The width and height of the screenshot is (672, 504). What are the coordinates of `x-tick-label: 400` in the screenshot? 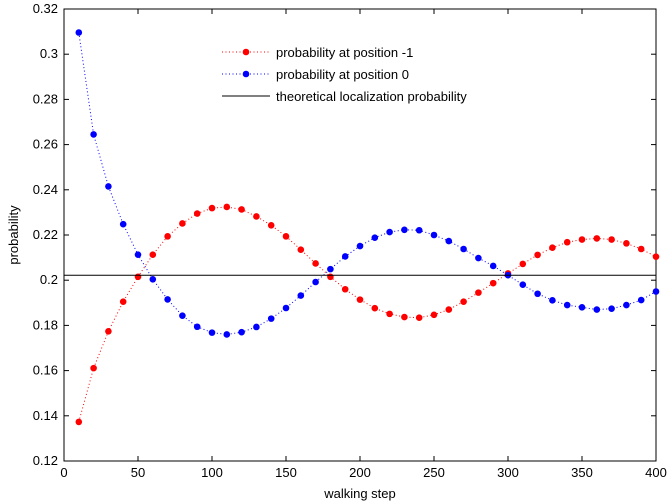 It's located at (656, 472).